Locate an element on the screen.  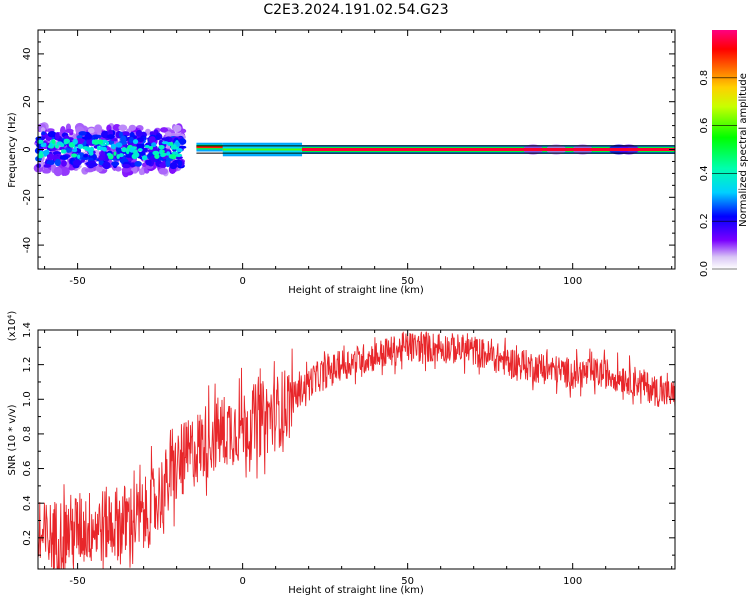
y-tick-label: 1.2 is located at coordinates (27, 365).